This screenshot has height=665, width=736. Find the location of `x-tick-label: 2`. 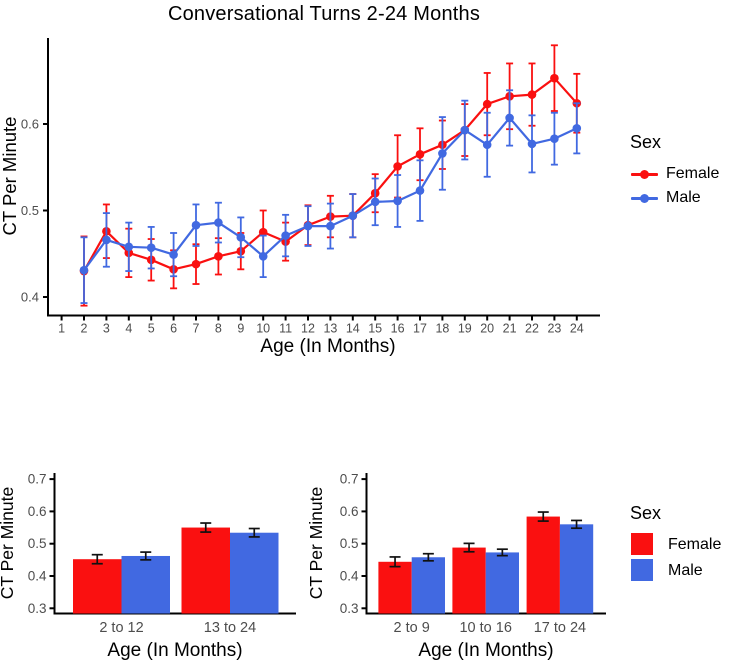

x-tick-label: 2 is located at coordinates (84, 329).